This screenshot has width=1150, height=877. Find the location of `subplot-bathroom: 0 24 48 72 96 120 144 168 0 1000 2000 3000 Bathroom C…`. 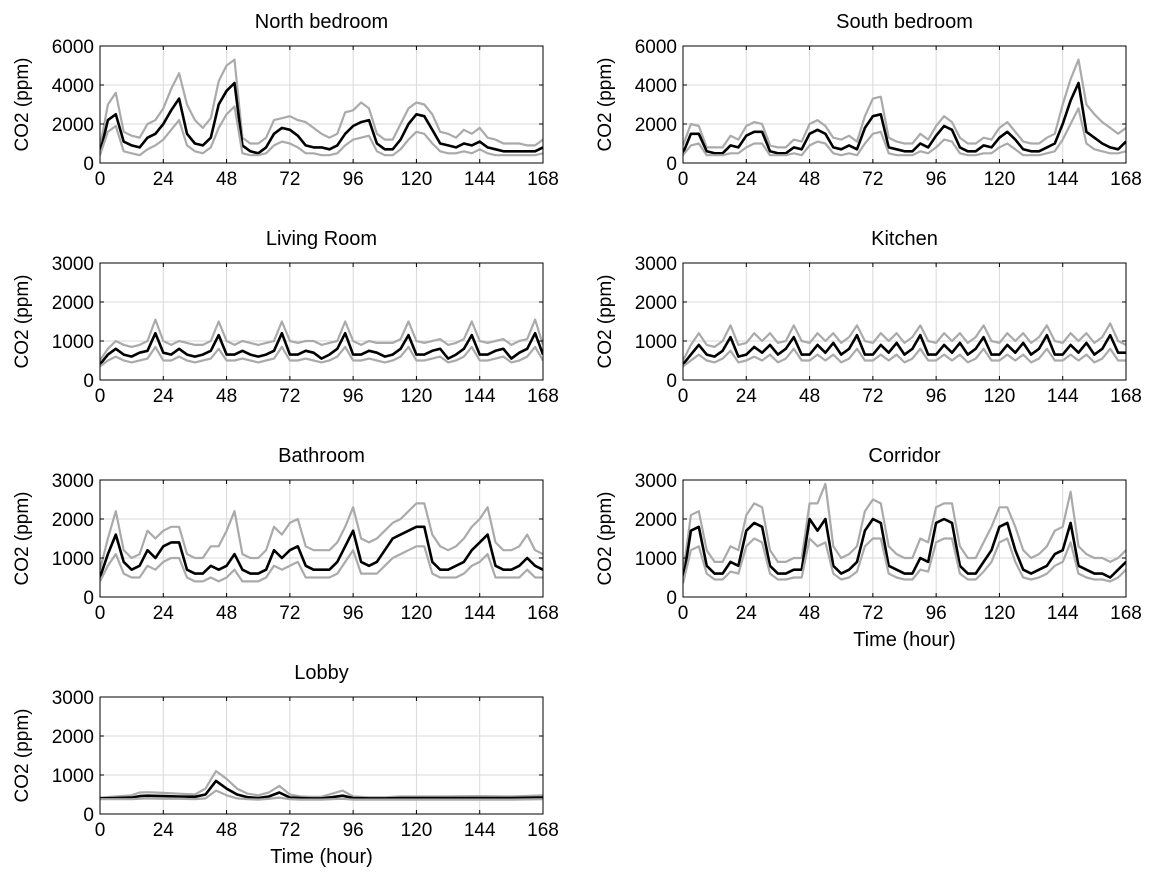

subplot-bathroom: 0 24 48 72 96 120 144 168 0 1000 2000 3000 Bathroom C… is located at coordinates (285, 534).